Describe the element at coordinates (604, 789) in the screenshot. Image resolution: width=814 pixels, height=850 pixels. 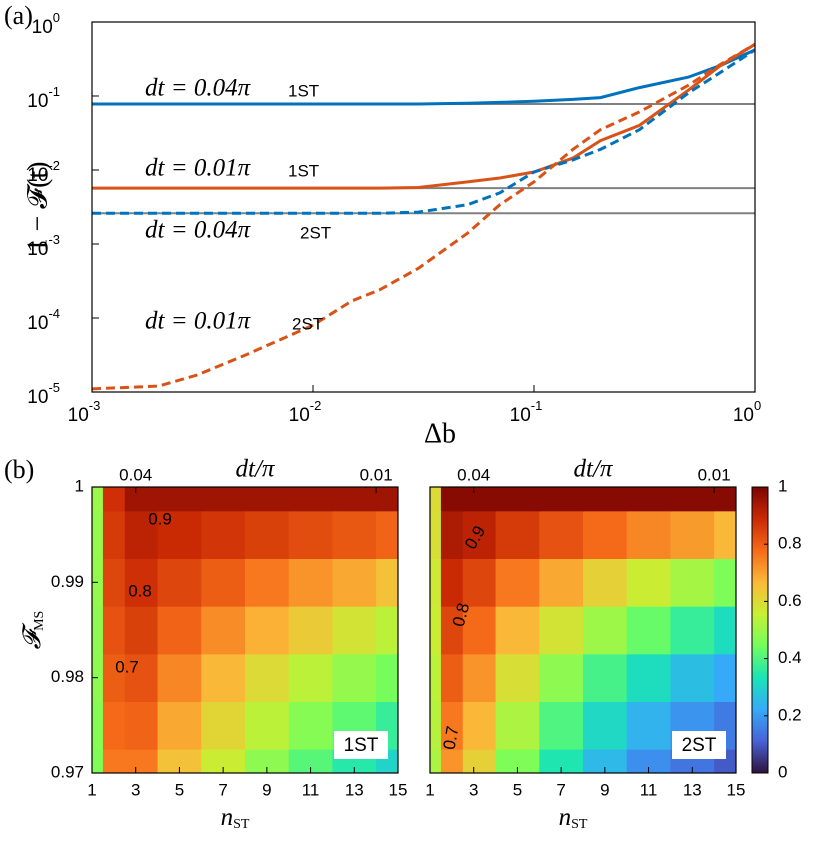
I see `x-tick-label: 9` at that location.